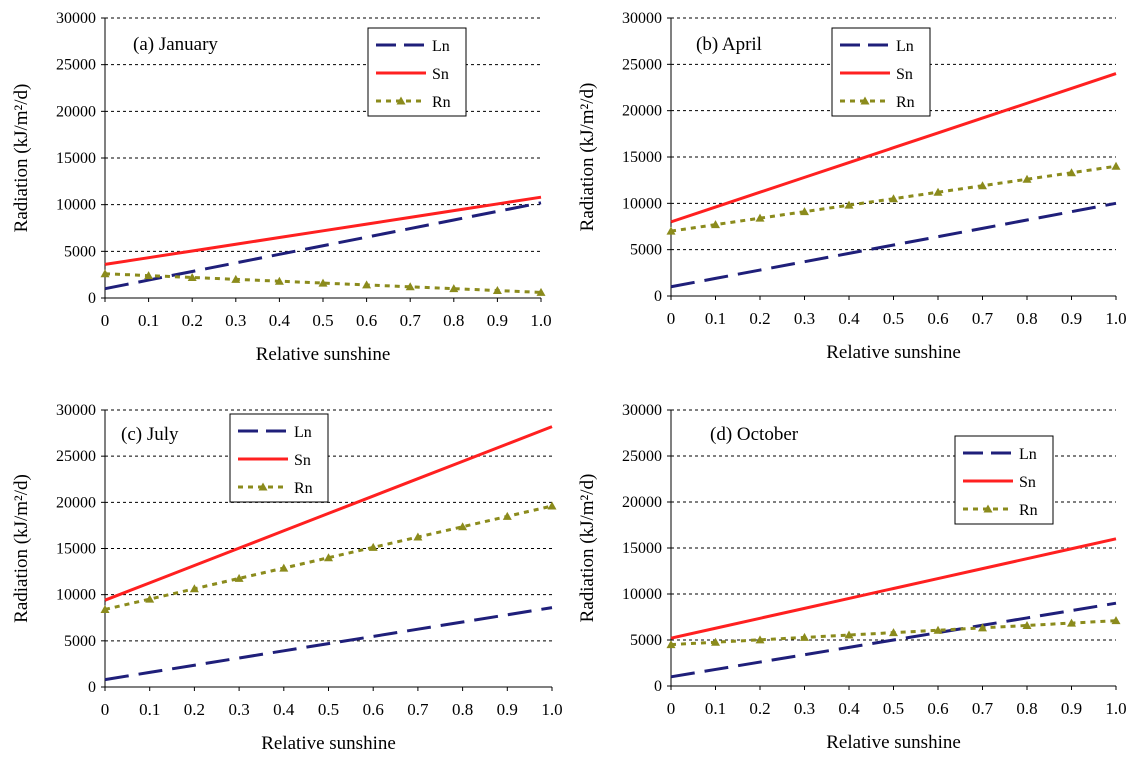  Describe the element at coordinates (150, 434) in the screenshot. I see `panel-title: (c) July` at that location.